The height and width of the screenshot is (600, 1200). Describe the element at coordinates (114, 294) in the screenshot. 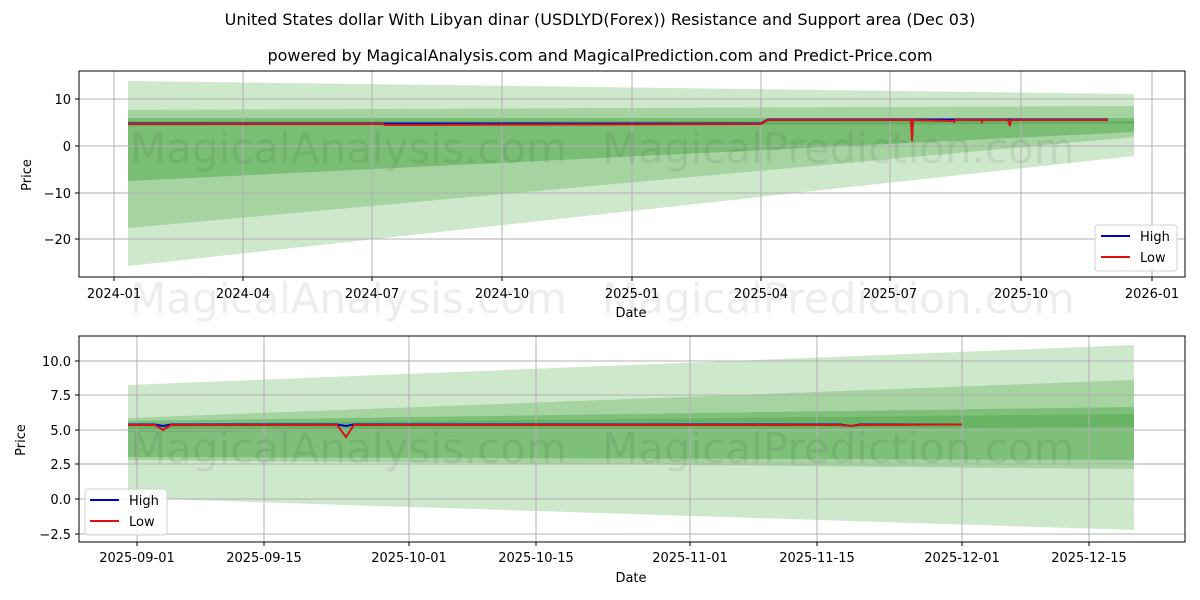

I see `svg-text: 2024-01` at that location.